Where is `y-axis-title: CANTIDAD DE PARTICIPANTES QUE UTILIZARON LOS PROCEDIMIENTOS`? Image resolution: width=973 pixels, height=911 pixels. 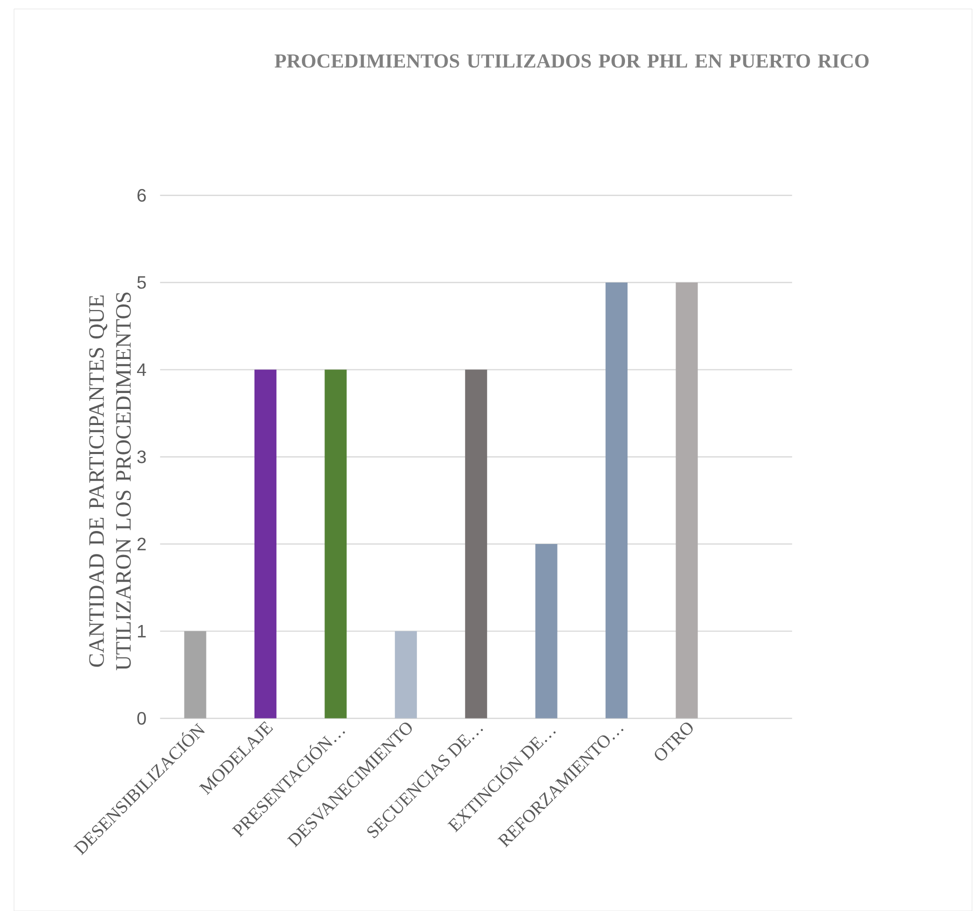
y-axis-title: CANTIDAD DE PARTICIPANTES QUE UTILIZARON LOS PROCEDIMIENTOS is located at coordinates (110, 481).